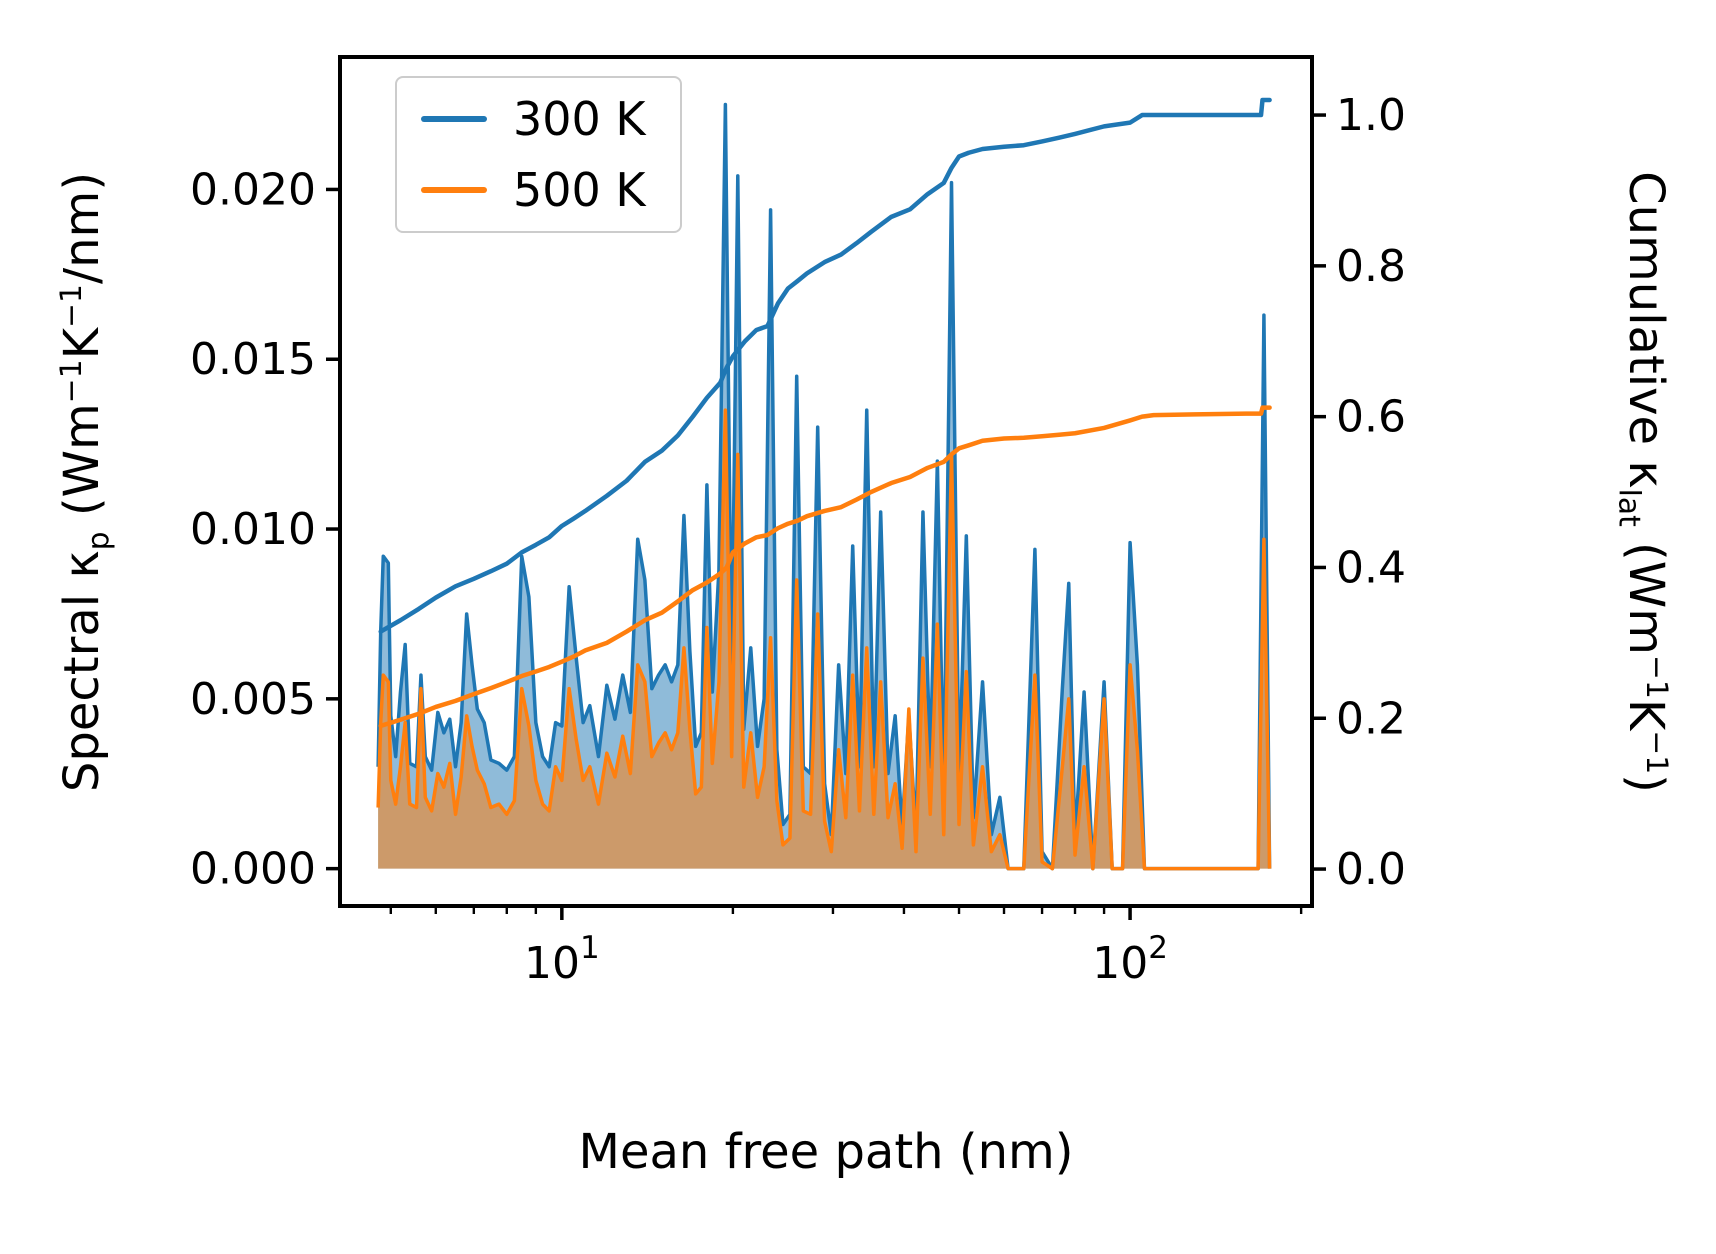 The image size is (1716, 1254). What do you see at coordinates (1629, 507) in the screenshot?
I see `axis-title-segment: lat` at bounding box center [1629, 507].